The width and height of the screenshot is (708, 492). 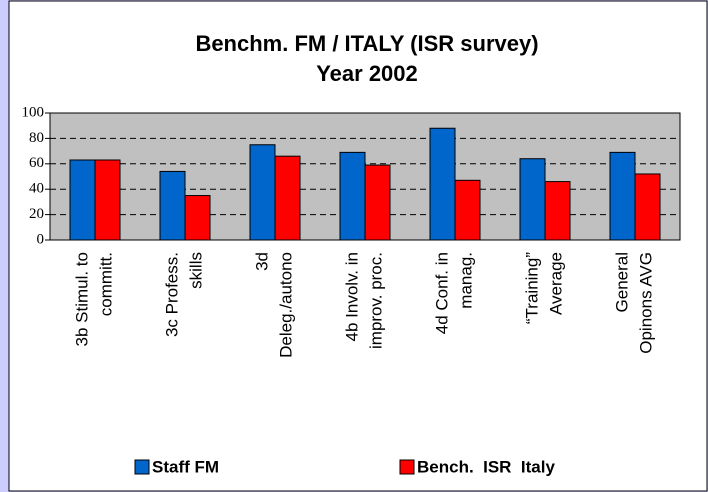 I want to click on x-tick-label: 3c Profess., so click(x=171, y=294).